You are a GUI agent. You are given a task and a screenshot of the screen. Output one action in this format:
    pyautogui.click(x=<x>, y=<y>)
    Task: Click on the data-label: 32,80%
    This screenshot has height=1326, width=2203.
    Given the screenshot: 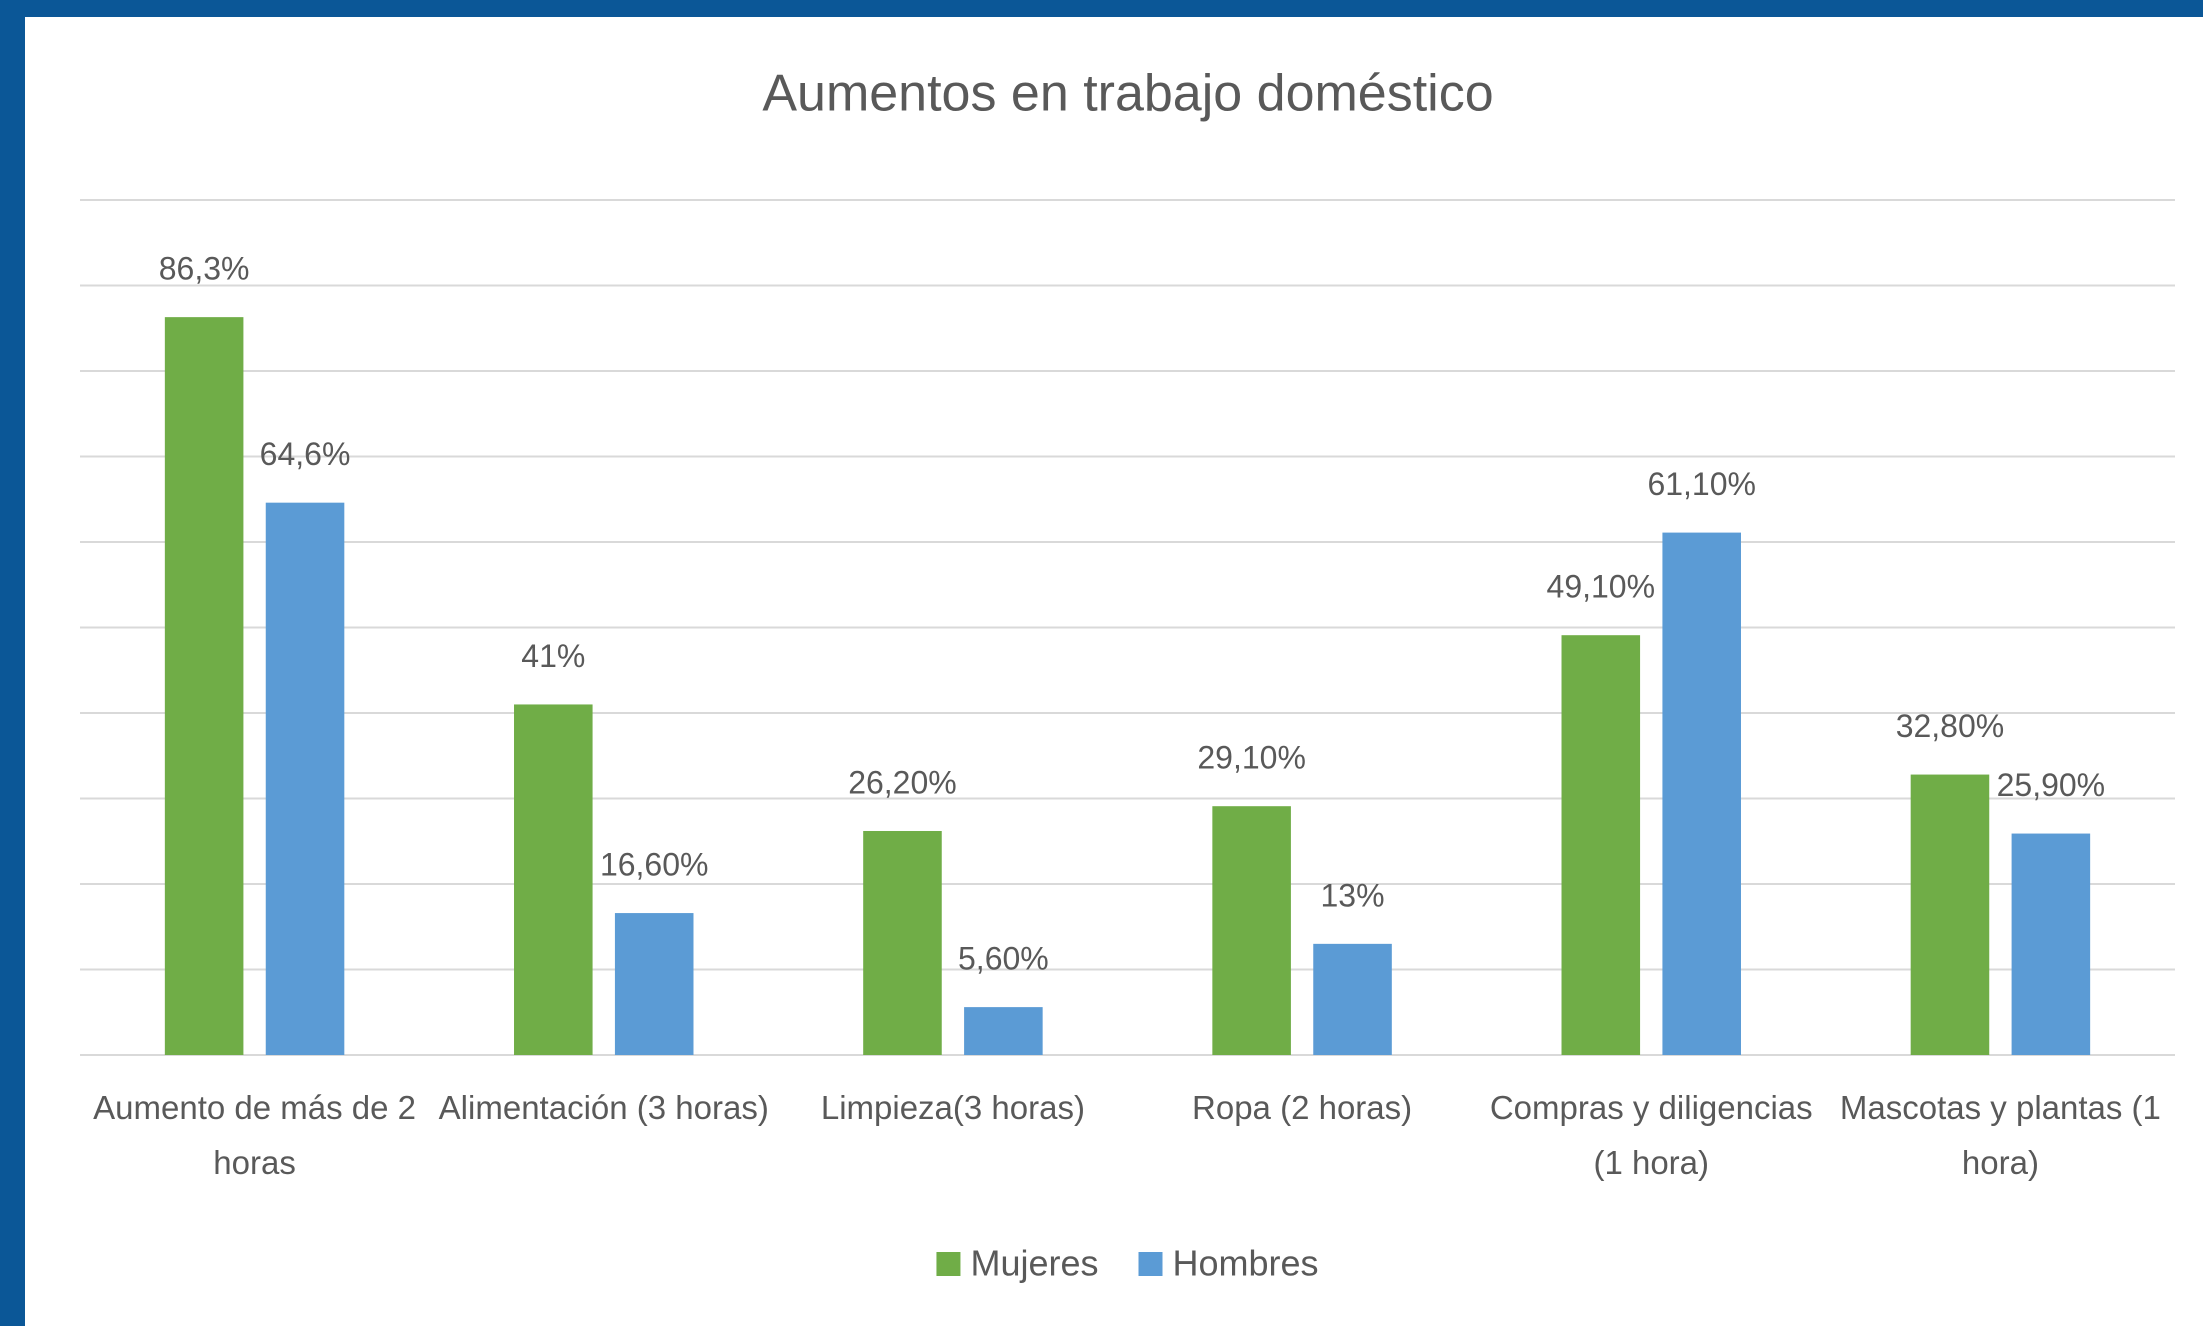 What is the action you would take?
    pyautogui.click(x=1950, y=726)
    